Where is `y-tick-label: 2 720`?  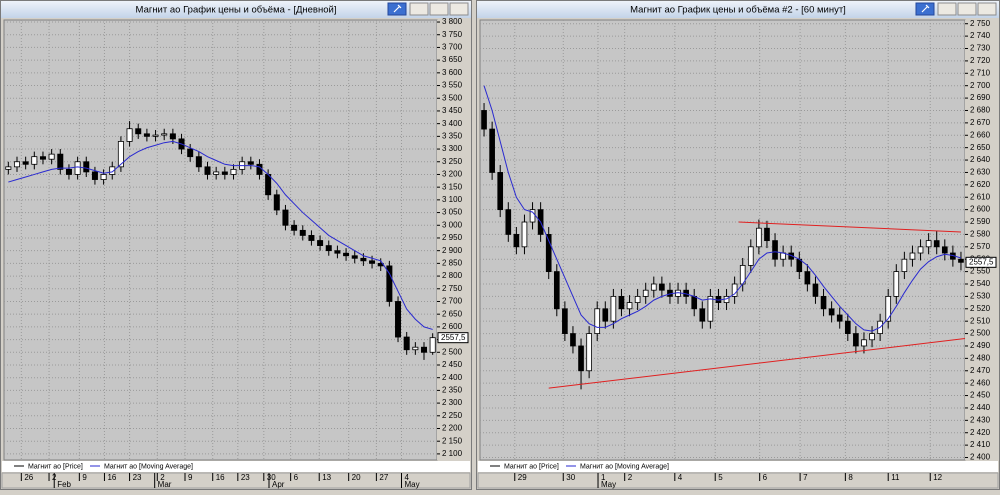 y-tick-label: 2 720 is located at coordinates (980, 60).